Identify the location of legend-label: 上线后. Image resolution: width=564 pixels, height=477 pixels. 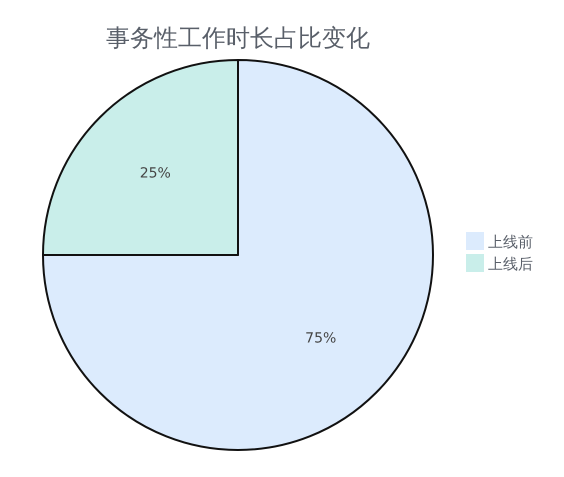
(510, 264).